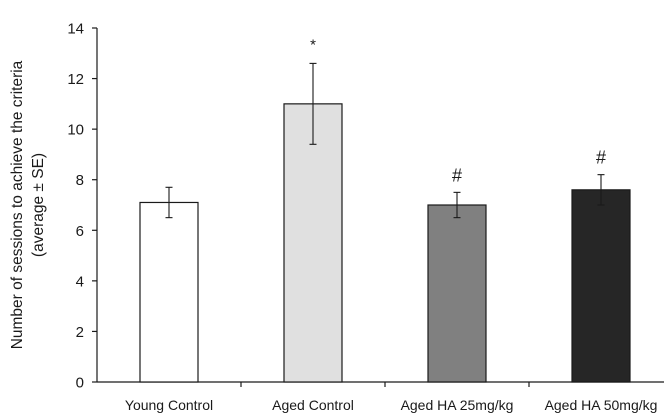  I want to click on y-tick-label: 6, so click(80, 231).